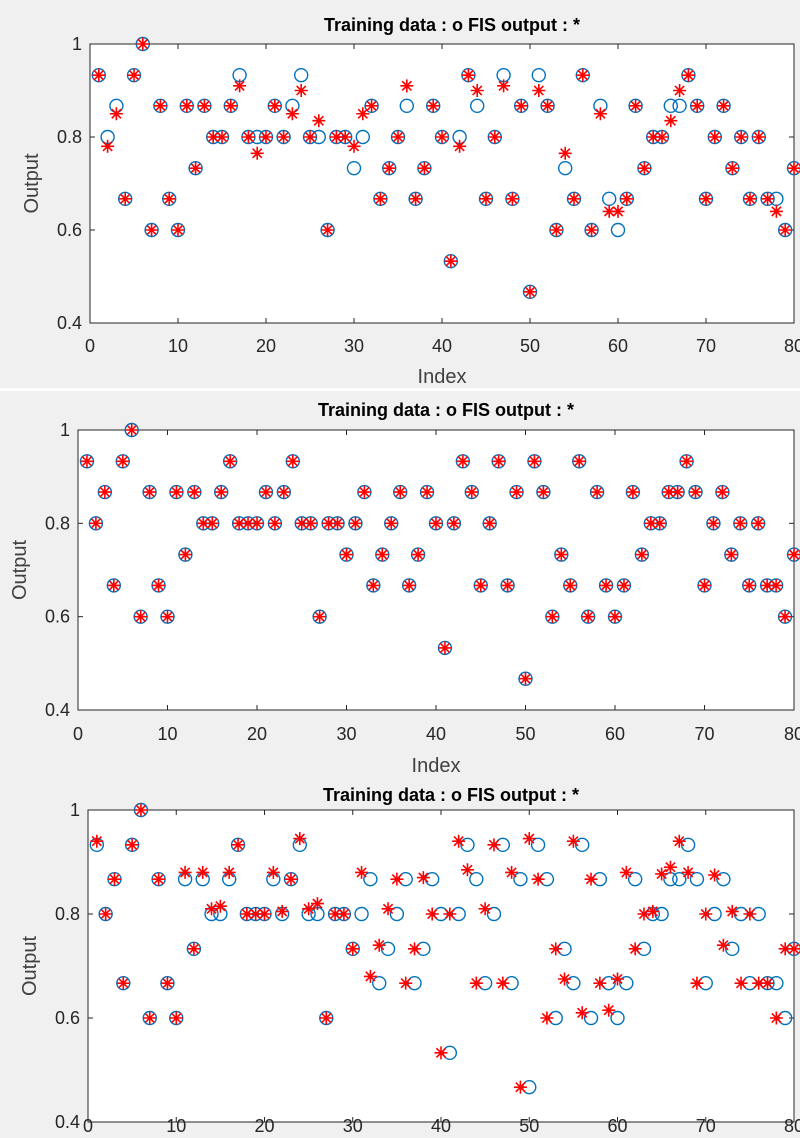 This screenshot has width=800, height=1138. Describe the element at coordinates (706, 346) in the screenshot. I see `x-tick-label: 70` at that location.